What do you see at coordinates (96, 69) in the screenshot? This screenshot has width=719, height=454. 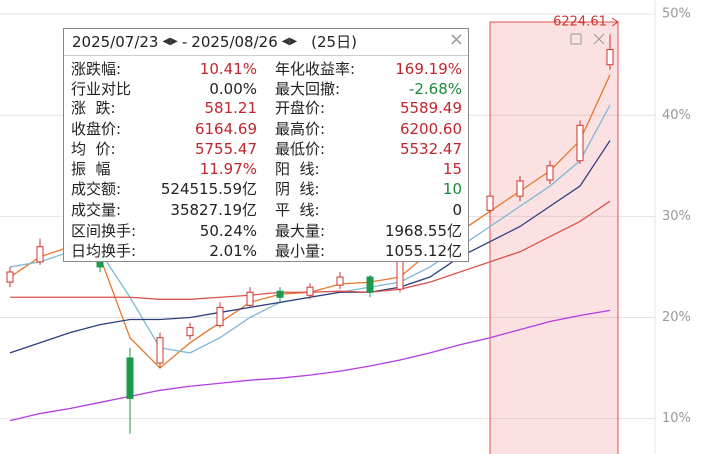 I see `stat-label: 涨跌幅:` at bounding box center [96, 69].